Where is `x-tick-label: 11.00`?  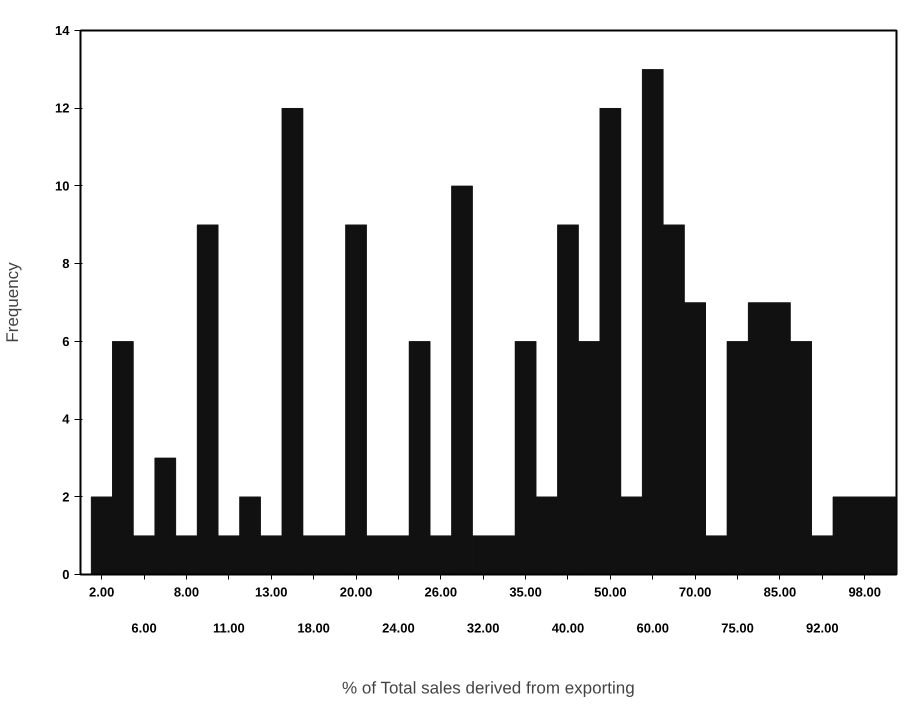 x-tick-label: 11.00 is located at coordinates (228, 628).